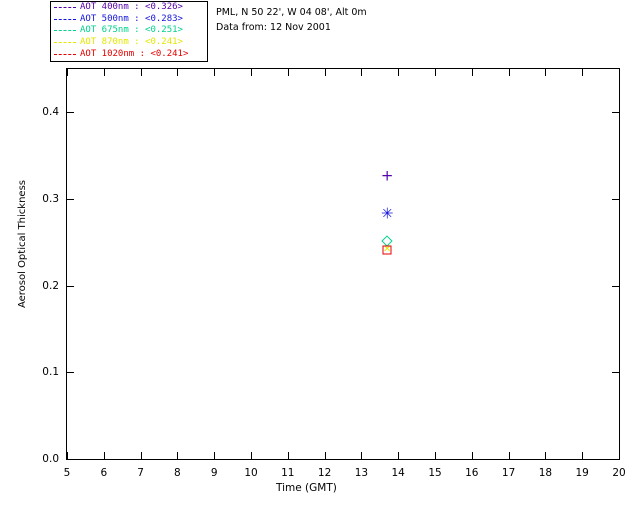 The width and height of the screenshot is (640, 512). Describe the element at coordinates (435, 473) in the screenshot. I see `x-tick-label: 15` at that location.